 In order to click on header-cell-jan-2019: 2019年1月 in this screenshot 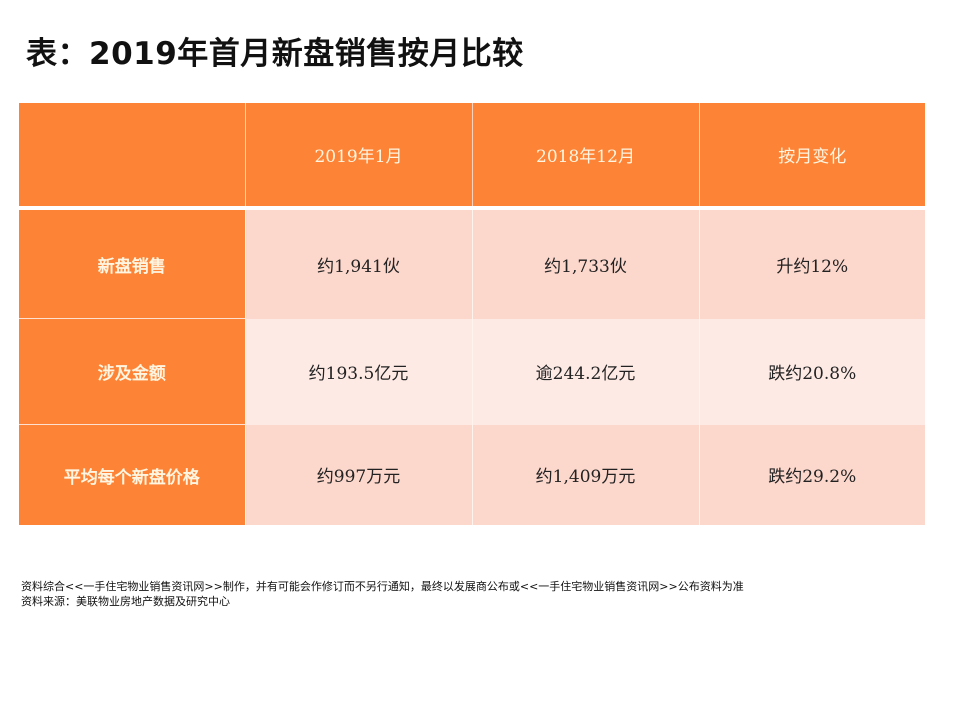, I will do `click(358, 156)`.